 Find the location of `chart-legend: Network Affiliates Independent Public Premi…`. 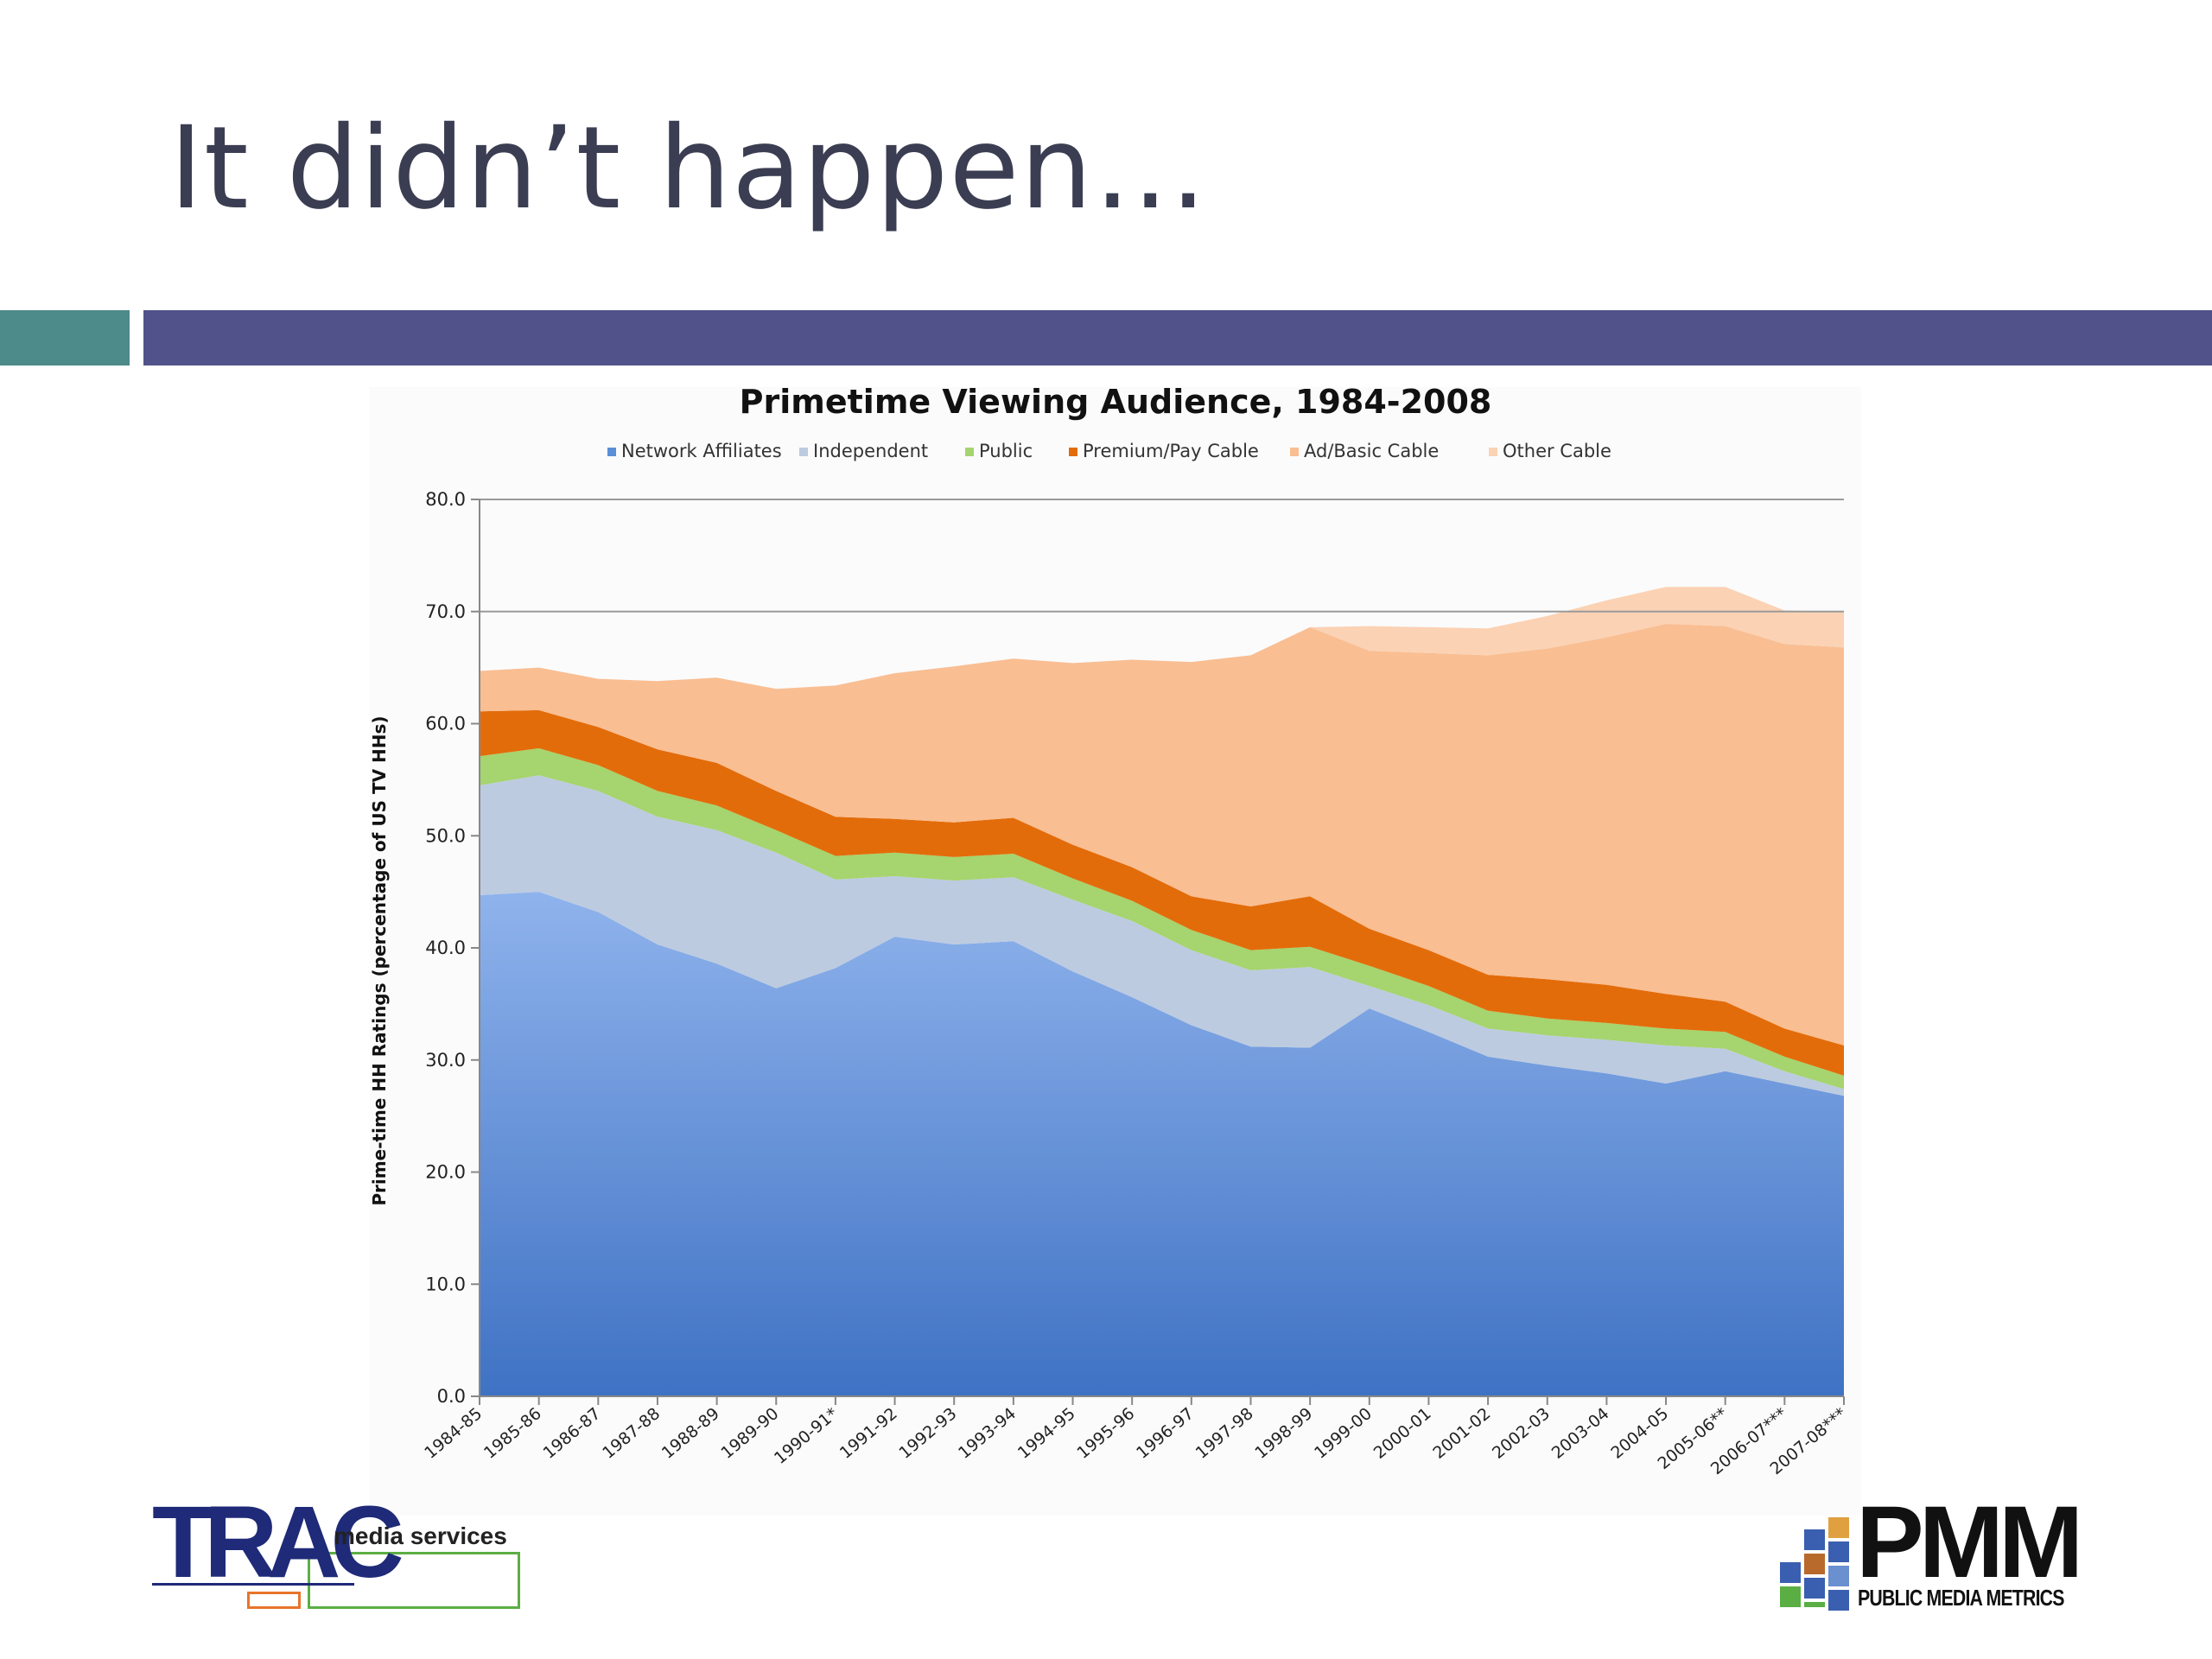

chart-legend: Network Affiliates Independent Public Premi… is located at coordinates (1109, 451).